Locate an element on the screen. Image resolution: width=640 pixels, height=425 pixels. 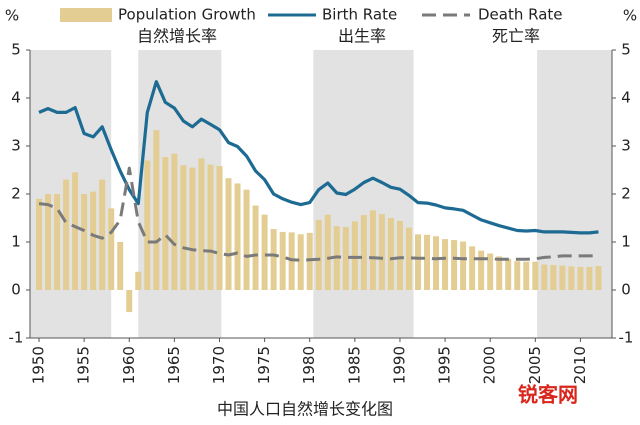
y2-axis-unit: % is located at coordinates (630, 16).